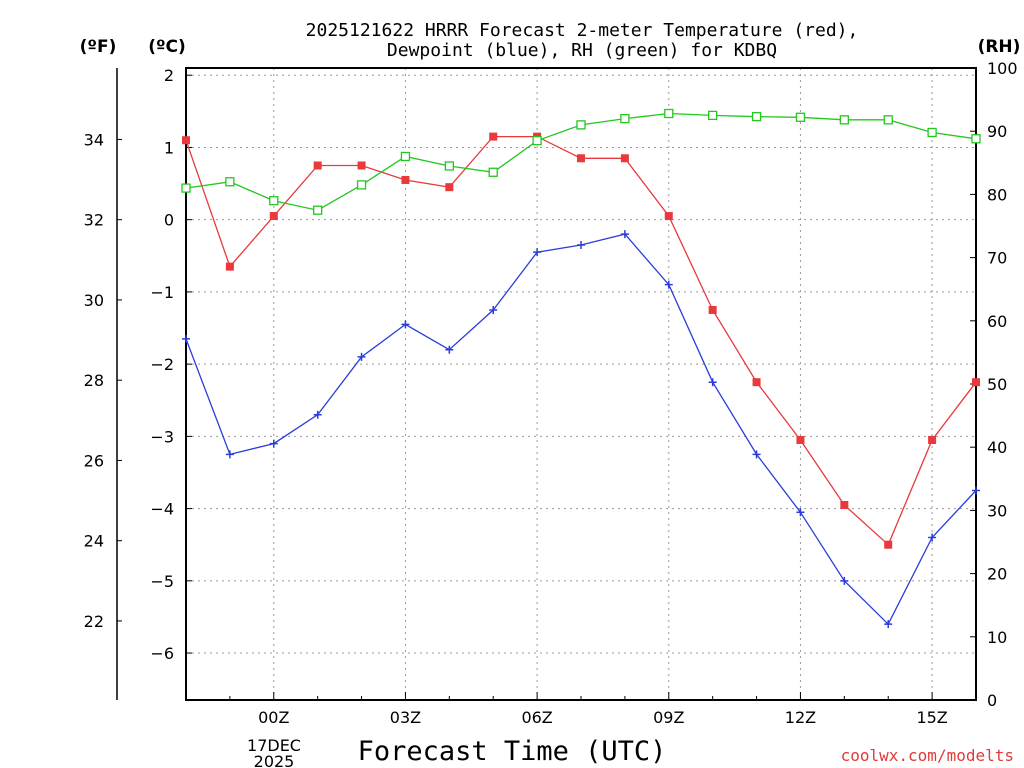  I want to click on rh-tick-label: 30, so click(997, 510).